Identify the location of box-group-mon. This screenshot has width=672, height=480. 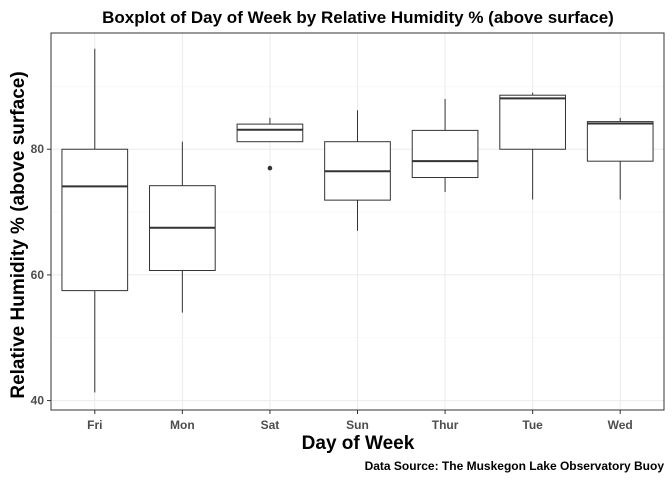
(182, 227).